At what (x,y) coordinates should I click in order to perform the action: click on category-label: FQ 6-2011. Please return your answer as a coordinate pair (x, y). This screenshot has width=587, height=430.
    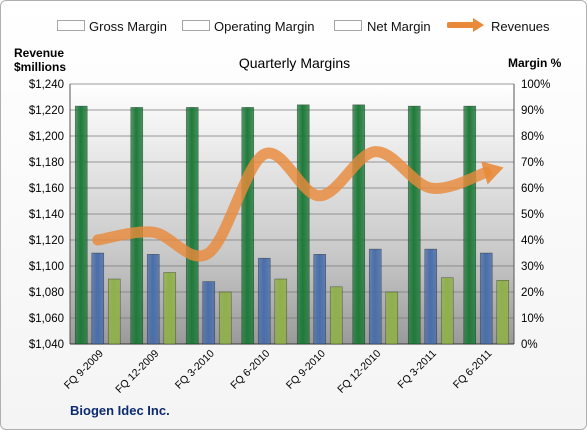
    Looking at the image, I should click on (473, 370).